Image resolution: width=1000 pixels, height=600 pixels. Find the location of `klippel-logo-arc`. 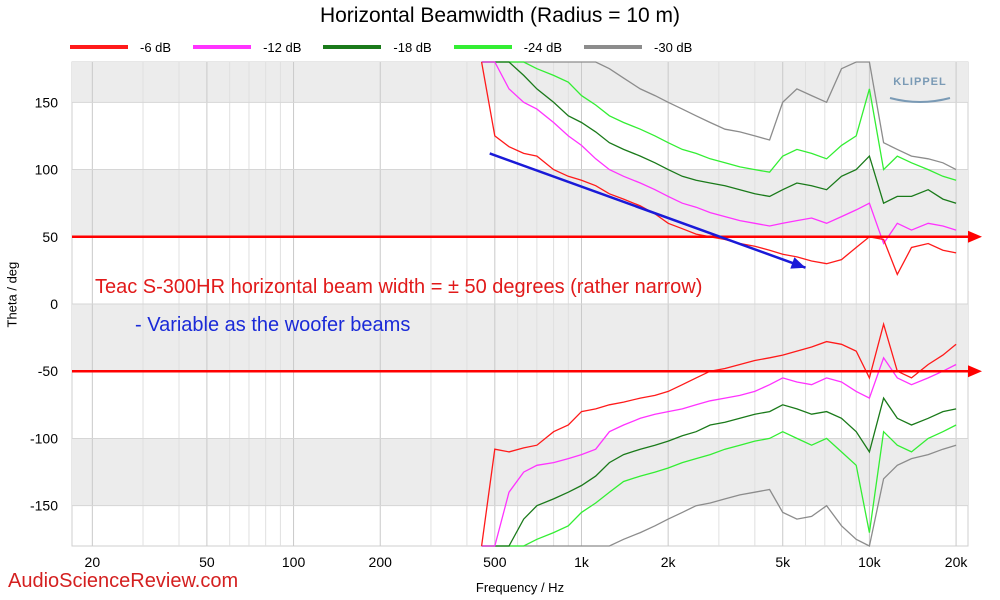

klippel-logo-arc is located at coordinates (920, 100).